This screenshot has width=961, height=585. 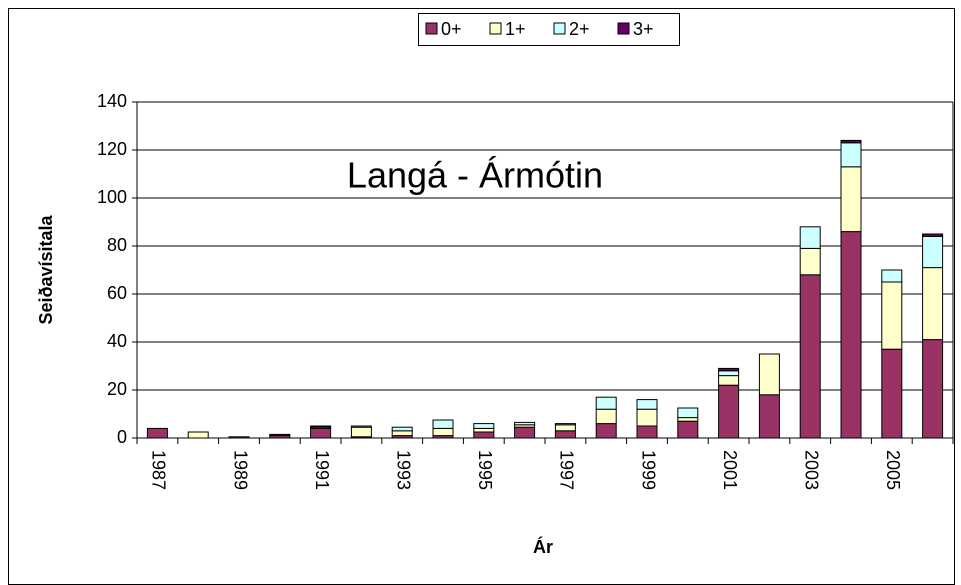 I want to click on x-tick-label: 1993, so click(x=403, y=470).